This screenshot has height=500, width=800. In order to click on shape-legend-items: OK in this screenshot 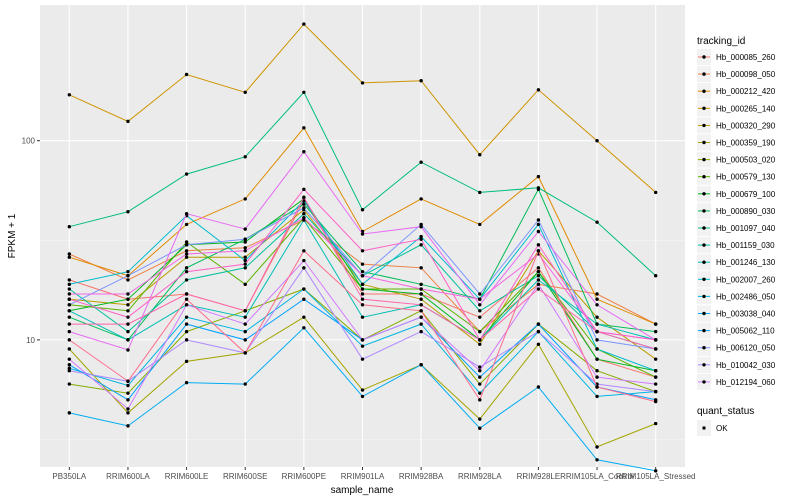, I will do `click(712, 428)`.